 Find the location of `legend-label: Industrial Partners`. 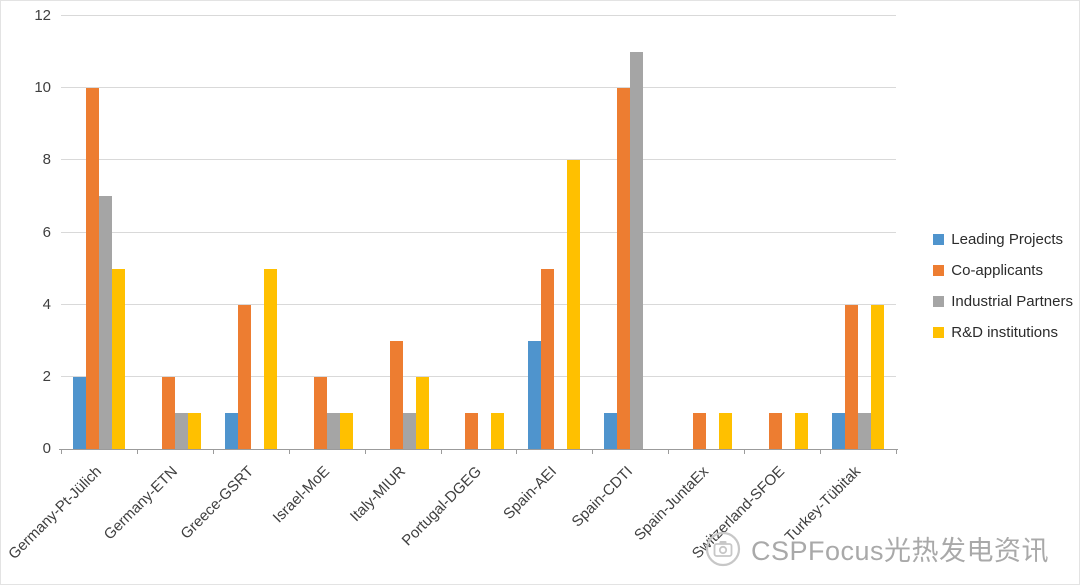

legend-label: Industrial Partners is located at coordinates (1012, 301).